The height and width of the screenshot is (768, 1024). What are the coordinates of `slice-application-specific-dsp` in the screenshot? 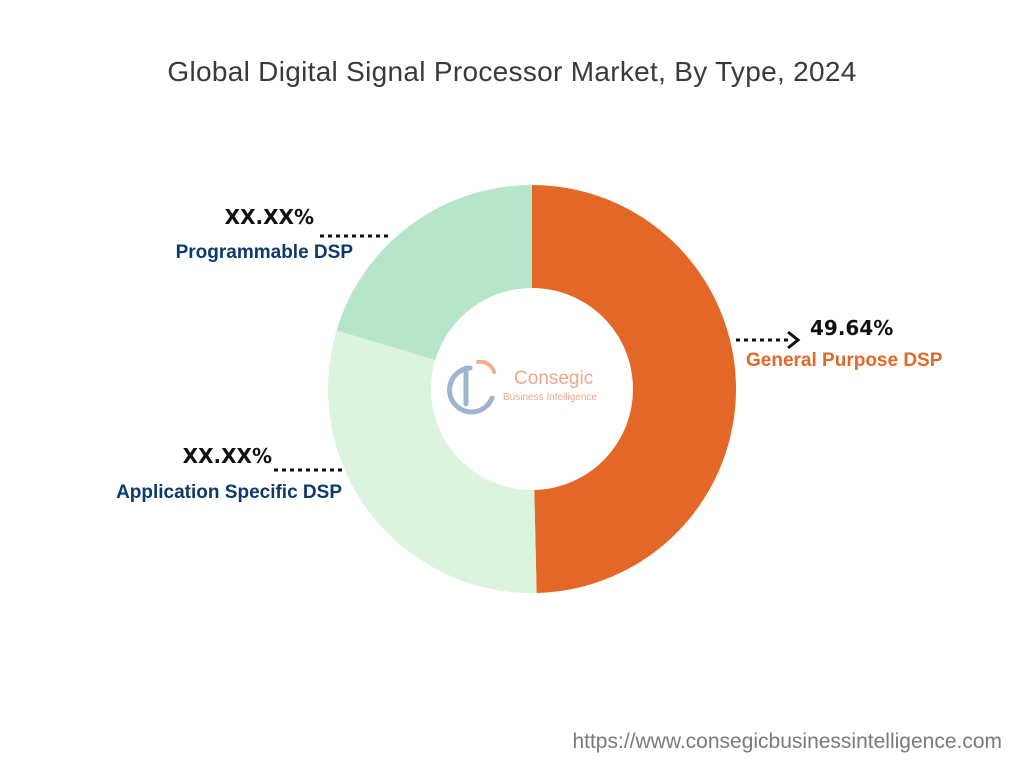 It's located at (432, 461).